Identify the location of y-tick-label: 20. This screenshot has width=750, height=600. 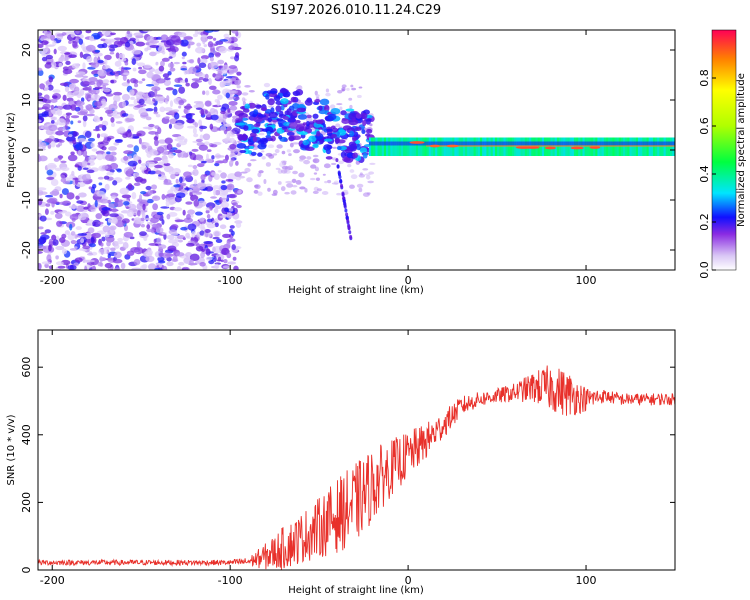
(26, 50).